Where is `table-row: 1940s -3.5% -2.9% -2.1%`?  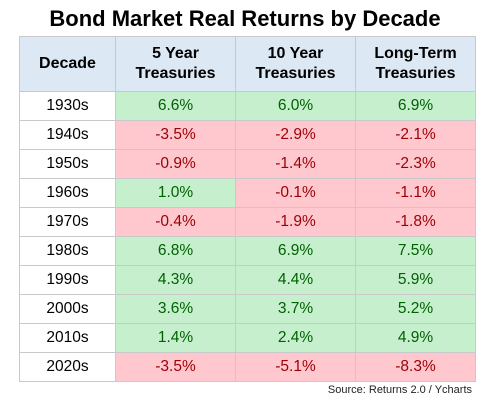
table-row: 1940s -3.5% -2.9% -2.1% is located at coordinates (247, 135).